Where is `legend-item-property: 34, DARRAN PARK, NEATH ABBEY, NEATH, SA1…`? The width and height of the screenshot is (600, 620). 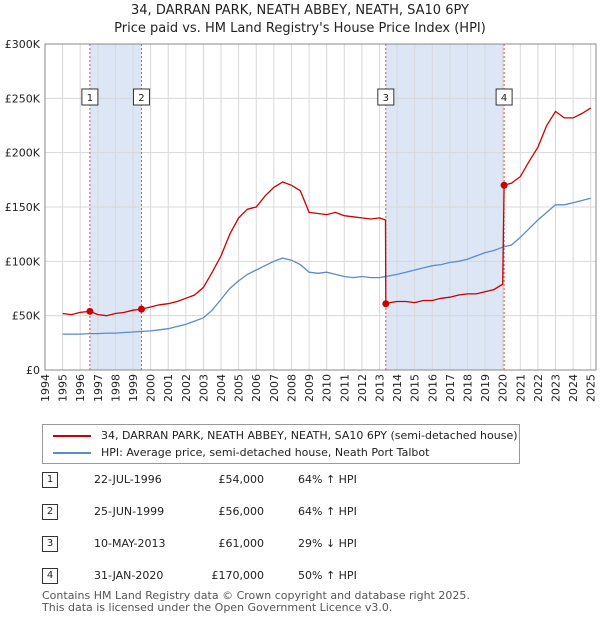 legend-item-property: 34, DARRAN PARK, NEATH ABBEY, NEATH, SA1… is located at coordinates (285, 436).